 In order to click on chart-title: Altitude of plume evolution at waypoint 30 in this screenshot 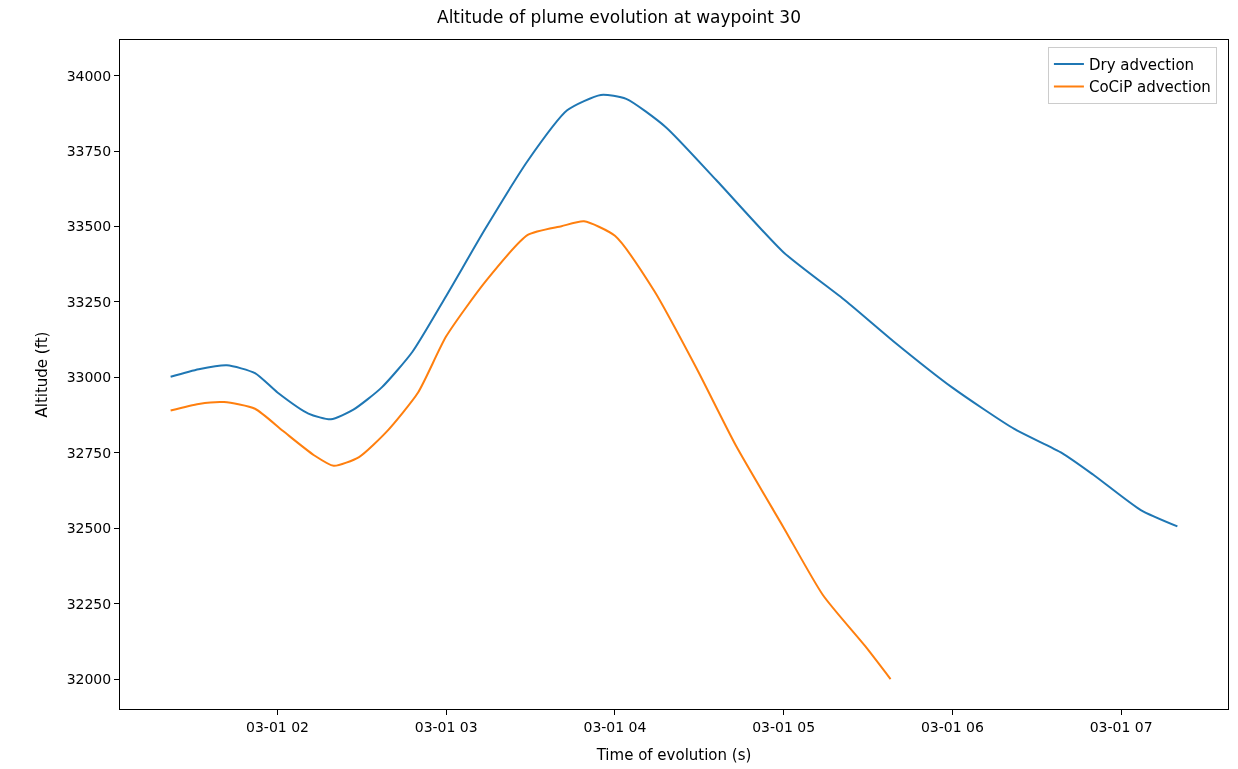, I will do `click(619, 17)`.